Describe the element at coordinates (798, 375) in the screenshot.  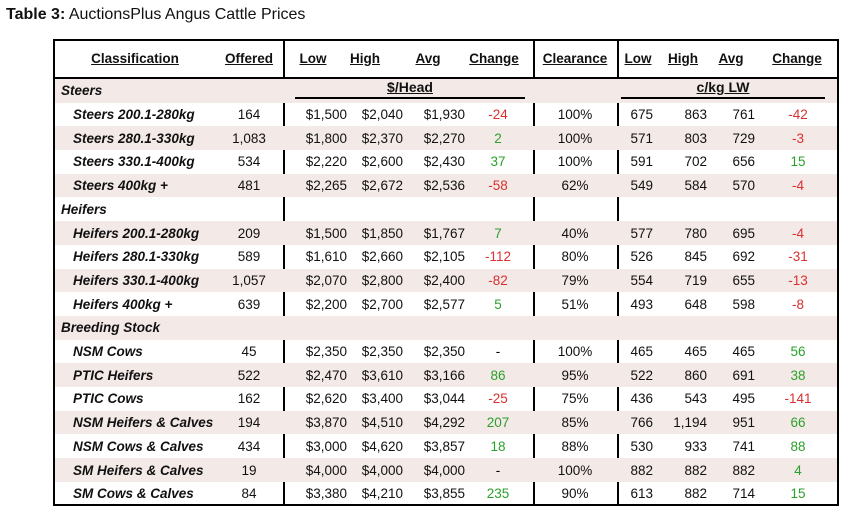
I see `cell-kchange: 38` at that location.